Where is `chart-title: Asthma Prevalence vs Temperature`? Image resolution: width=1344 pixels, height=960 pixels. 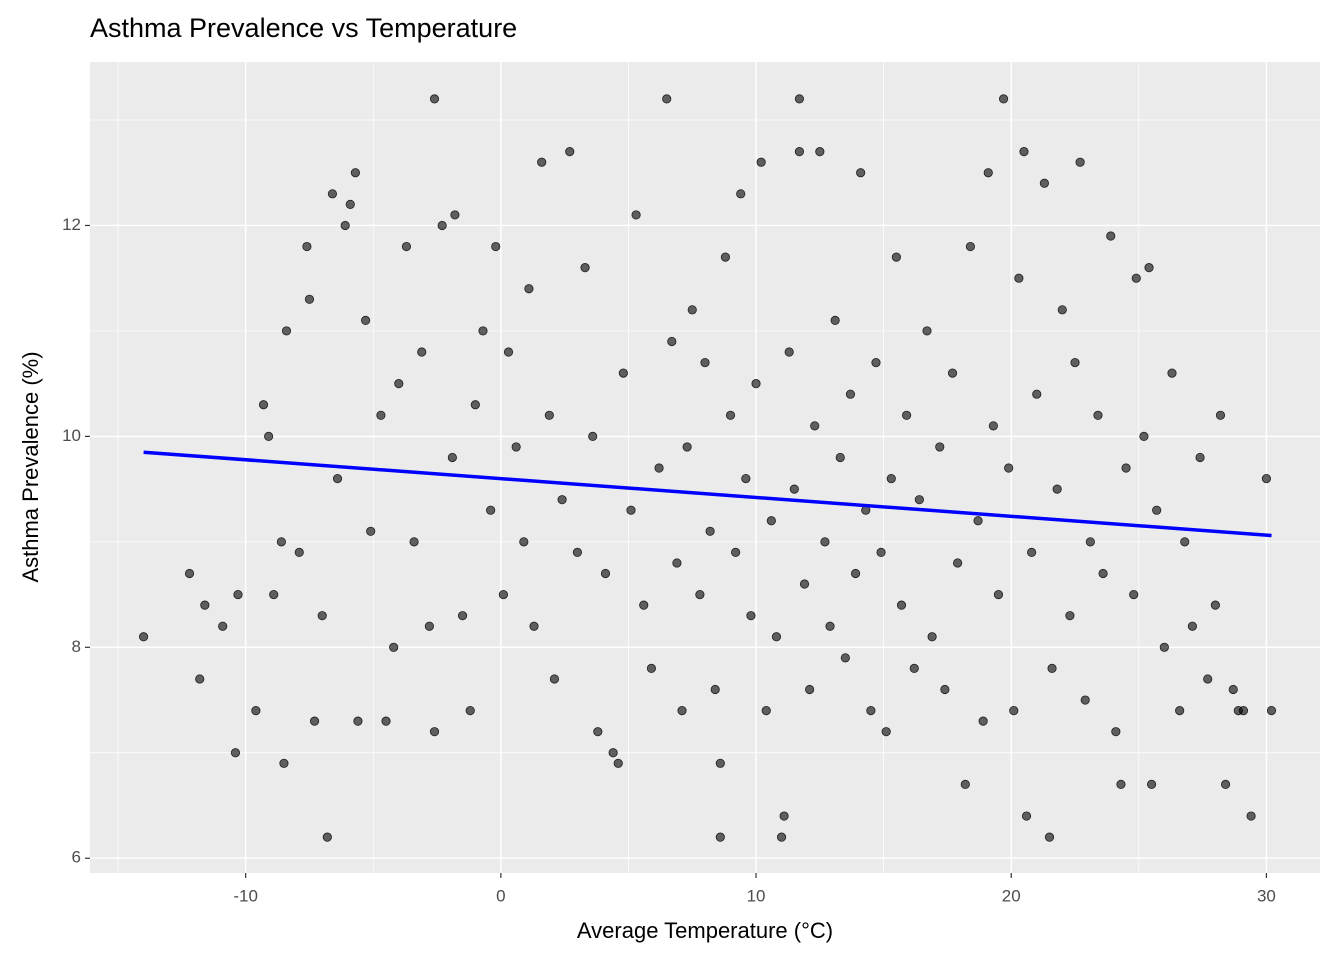 chart-title: Asthma Prevalence vs Temperature is located at coordinates (303, 28).